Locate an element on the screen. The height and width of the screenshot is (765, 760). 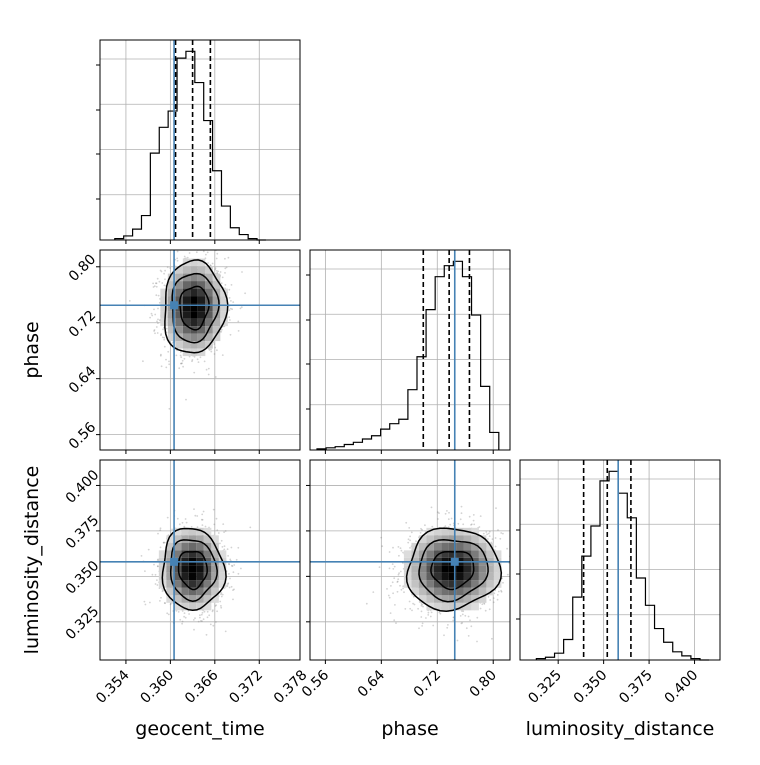
axes-frame is located at coordinates (200, 560).